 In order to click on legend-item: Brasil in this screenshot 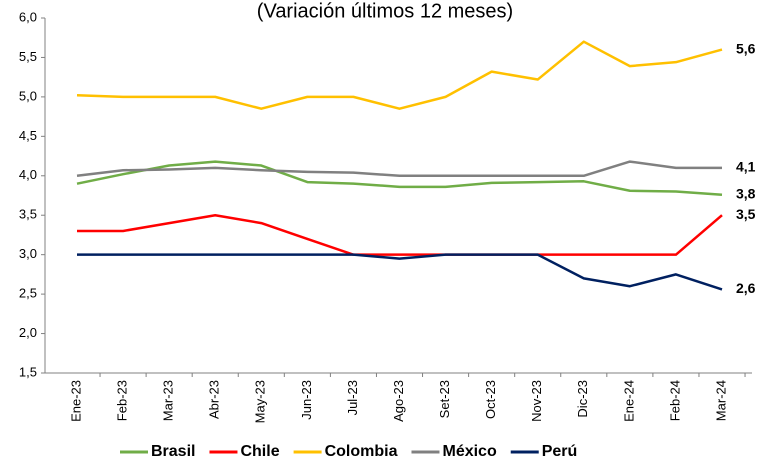, I will do `click(157, 451)`.